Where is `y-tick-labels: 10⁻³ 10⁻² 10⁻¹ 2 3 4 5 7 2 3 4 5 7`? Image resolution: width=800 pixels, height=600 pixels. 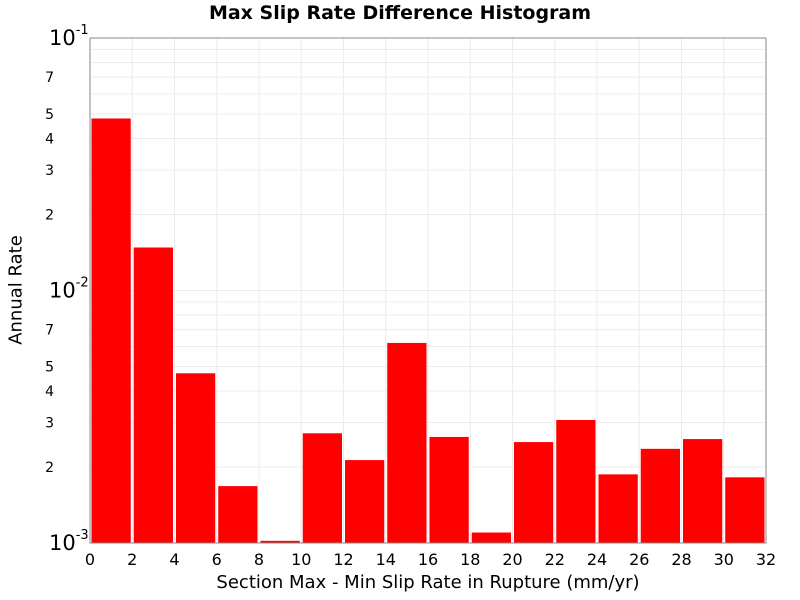 y-tick-labels: 10⁻³ 10⁻² 10⁻¹ 2 3 4 5 7 2 3 4 5 7 is located at coordinates (67, 289).